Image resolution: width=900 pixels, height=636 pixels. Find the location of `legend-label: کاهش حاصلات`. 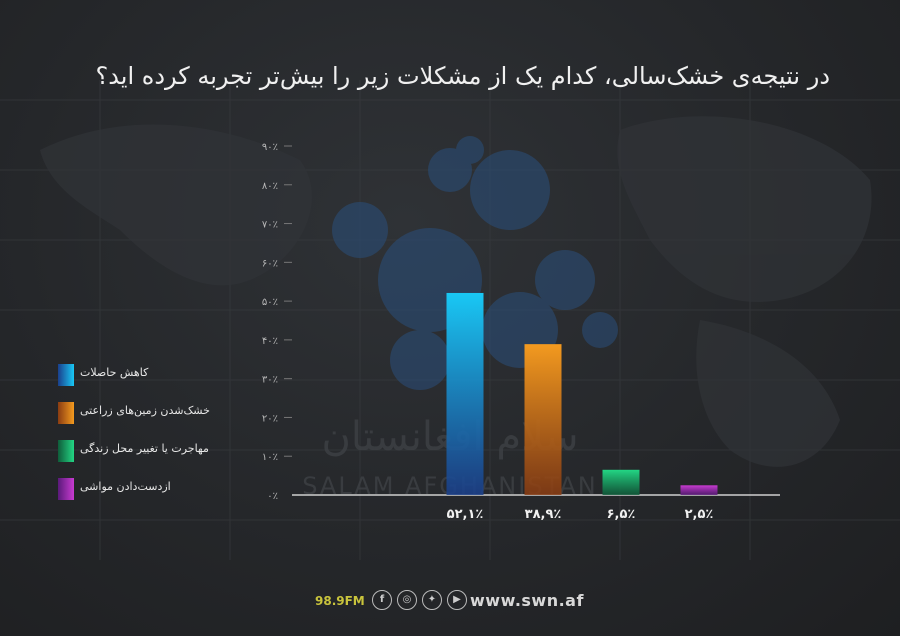

legend-label: کاهش حاصلات is located at coordinates (114, 372).